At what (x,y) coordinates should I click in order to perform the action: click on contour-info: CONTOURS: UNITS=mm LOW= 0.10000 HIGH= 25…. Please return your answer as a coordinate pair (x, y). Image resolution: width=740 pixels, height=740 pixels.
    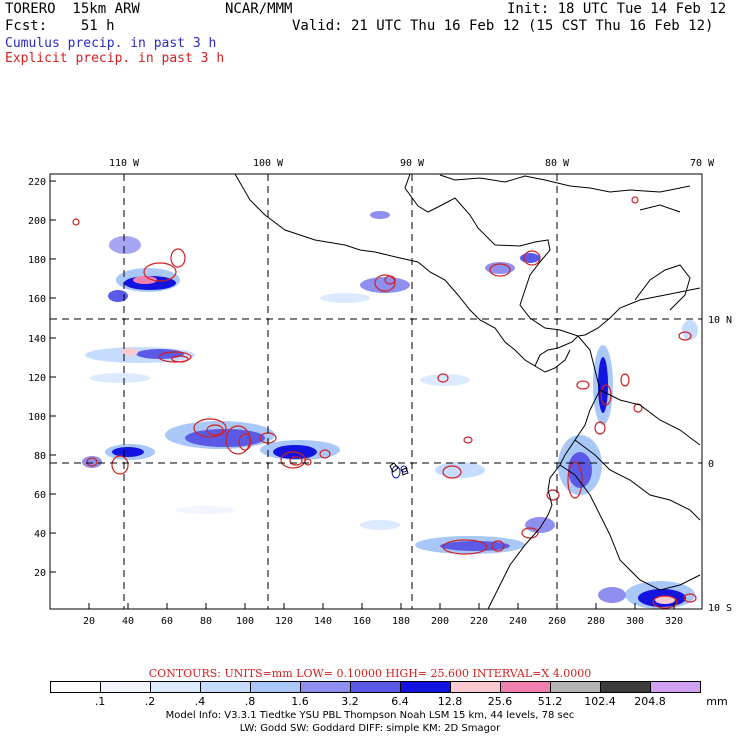
    Looking at the image, I should click on (370, 673).